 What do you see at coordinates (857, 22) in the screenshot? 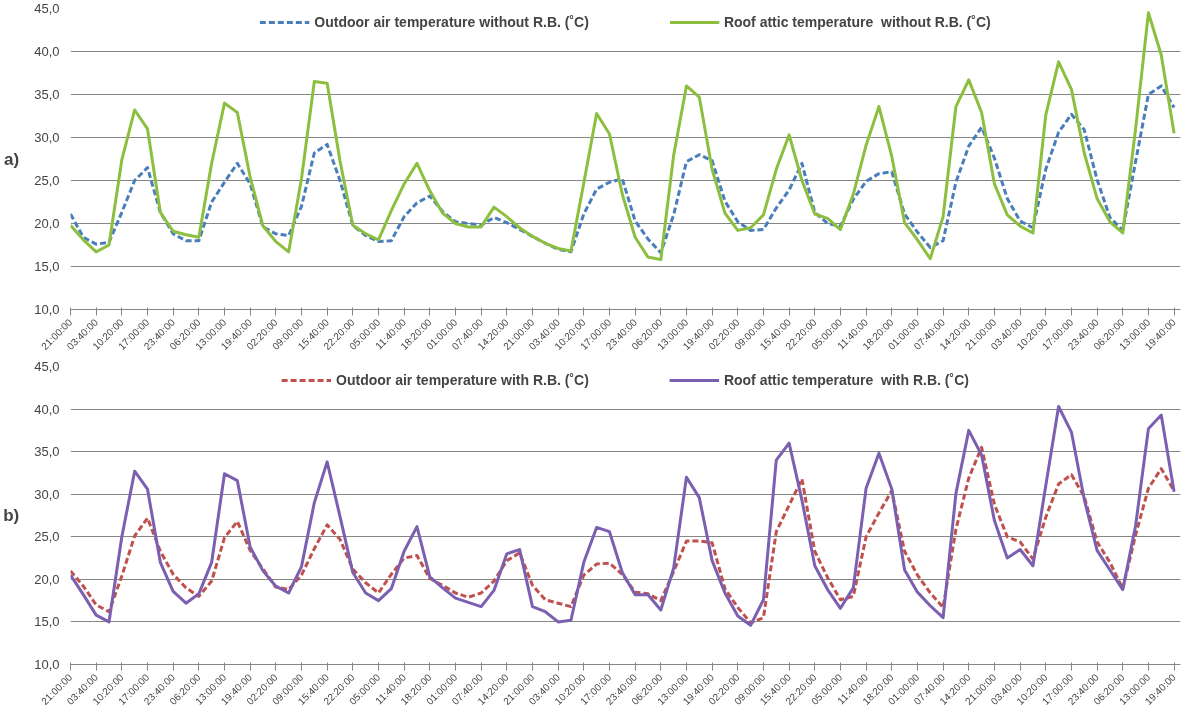
I see `legend-label: Roof attic temperature without R.B. (˚C)` at bounding box center [857, 22].